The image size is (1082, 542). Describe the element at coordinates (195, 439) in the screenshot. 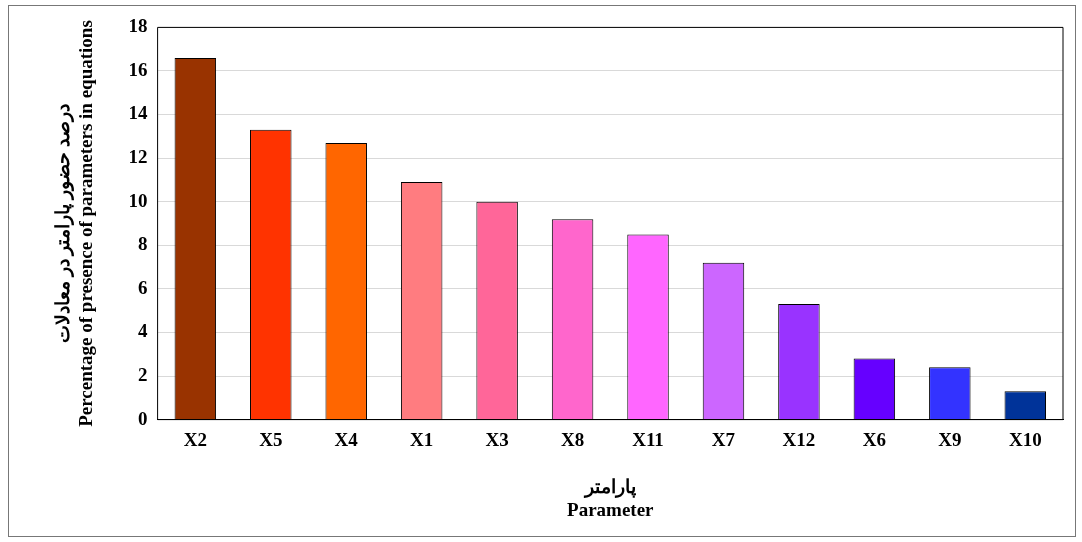

I see `x-tick-label: X2` at that location.